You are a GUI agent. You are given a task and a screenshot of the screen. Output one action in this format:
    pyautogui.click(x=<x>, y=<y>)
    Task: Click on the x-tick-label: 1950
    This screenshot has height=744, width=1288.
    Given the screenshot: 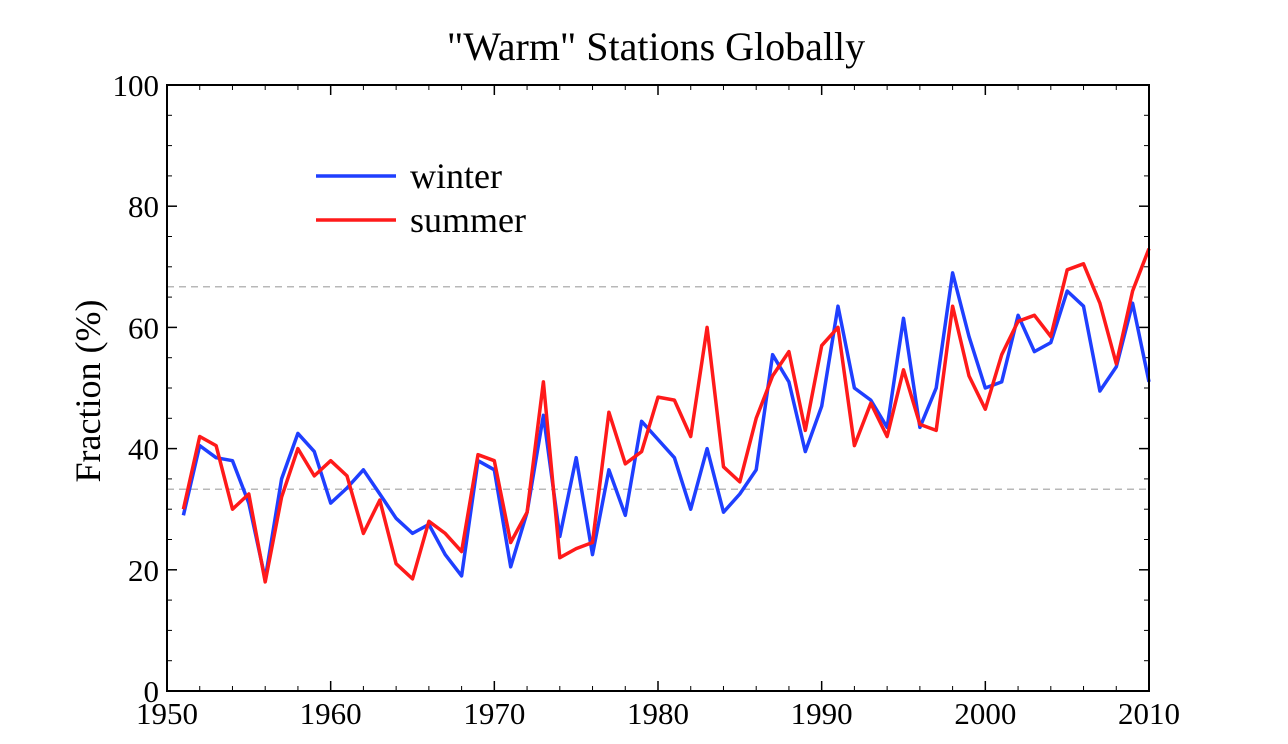 What is the action you would take?
    pyautogui.click(x=167, y=713)
    